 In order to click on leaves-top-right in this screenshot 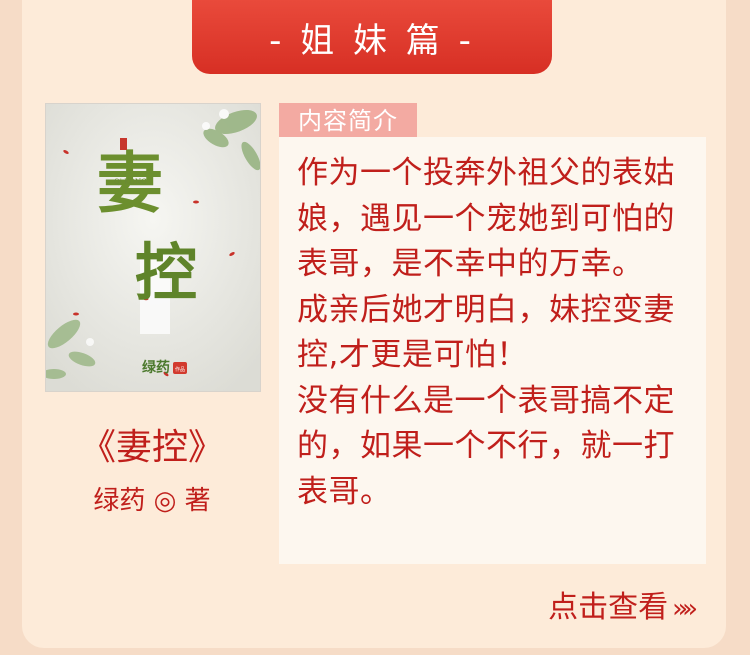, I will do `click(231, 140)`.